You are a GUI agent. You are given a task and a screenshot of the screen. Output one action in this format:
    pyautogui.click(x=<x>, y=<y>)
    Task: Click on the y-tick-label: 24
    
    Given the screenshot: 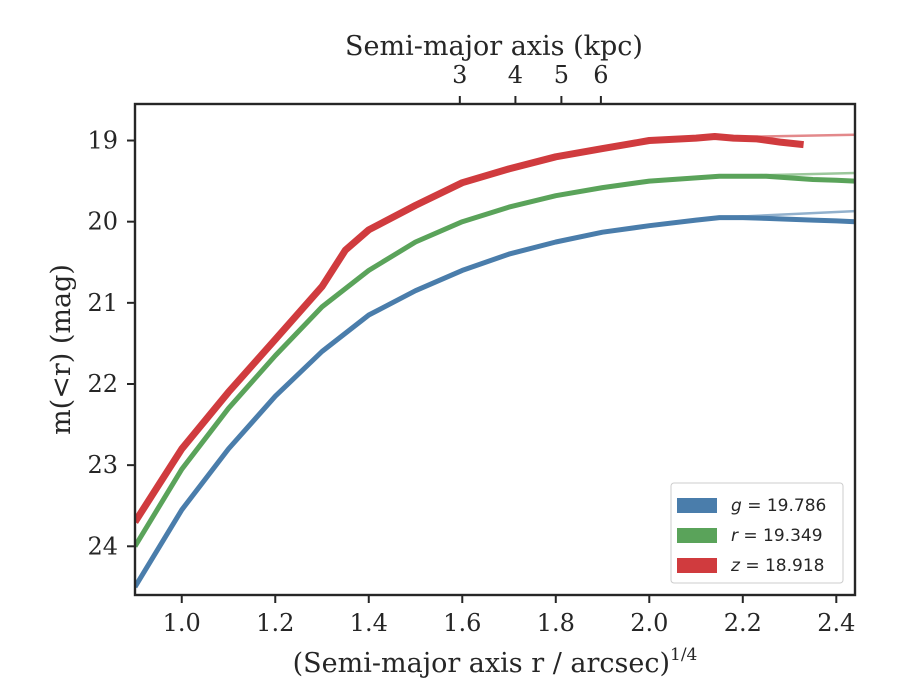 What is the action you would take?
    pyautogui.click(x=102, y=546)
    